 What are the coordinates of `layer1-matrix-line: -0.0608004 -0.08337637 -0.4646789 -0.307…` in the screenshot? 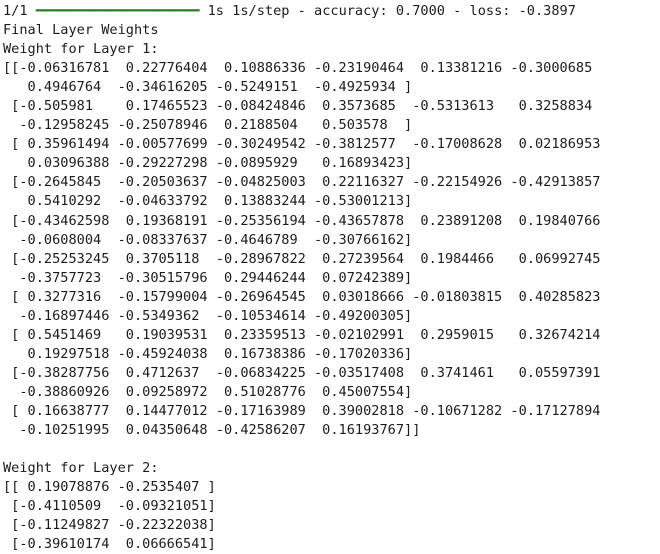 It's located at (208, 239).